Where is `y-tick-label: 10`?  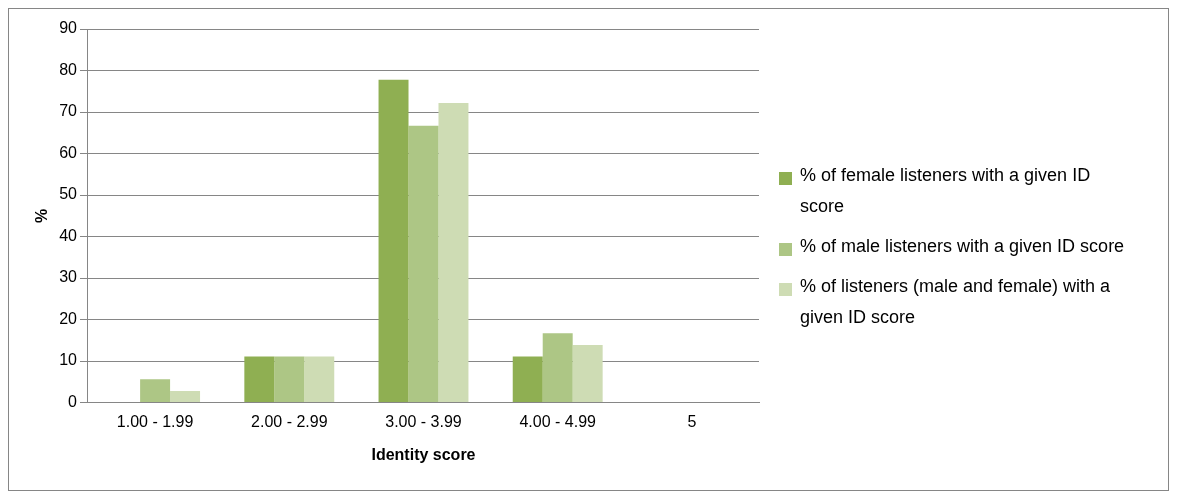 y-tick-label: 10 is located at coordinates (68, 360).